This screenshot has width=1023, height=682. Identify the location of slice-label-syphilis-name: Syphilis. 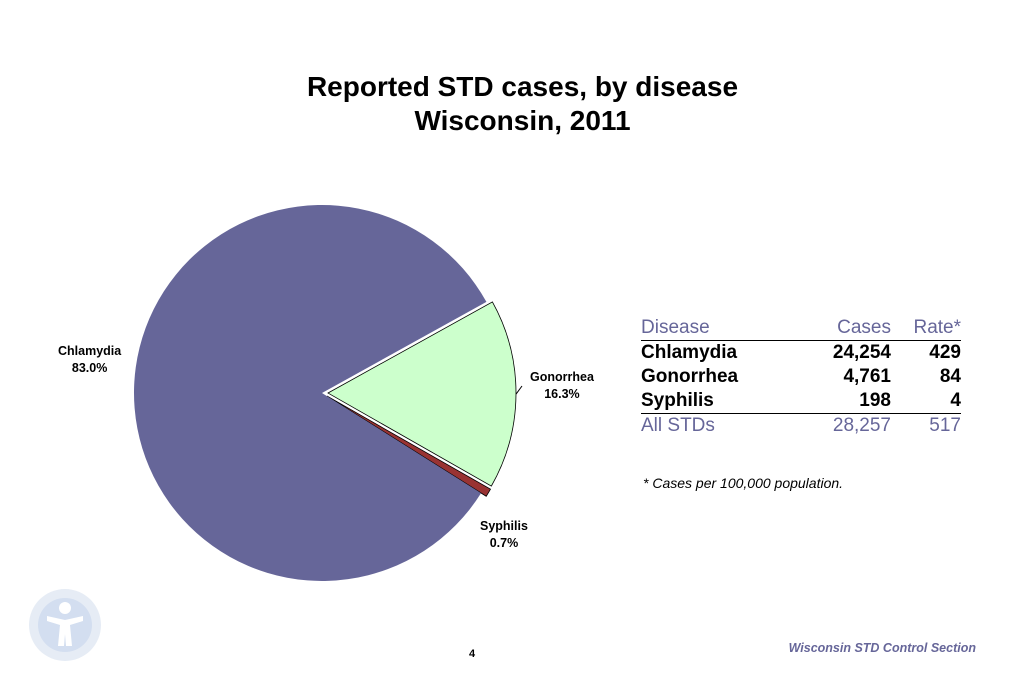
(504, 526).